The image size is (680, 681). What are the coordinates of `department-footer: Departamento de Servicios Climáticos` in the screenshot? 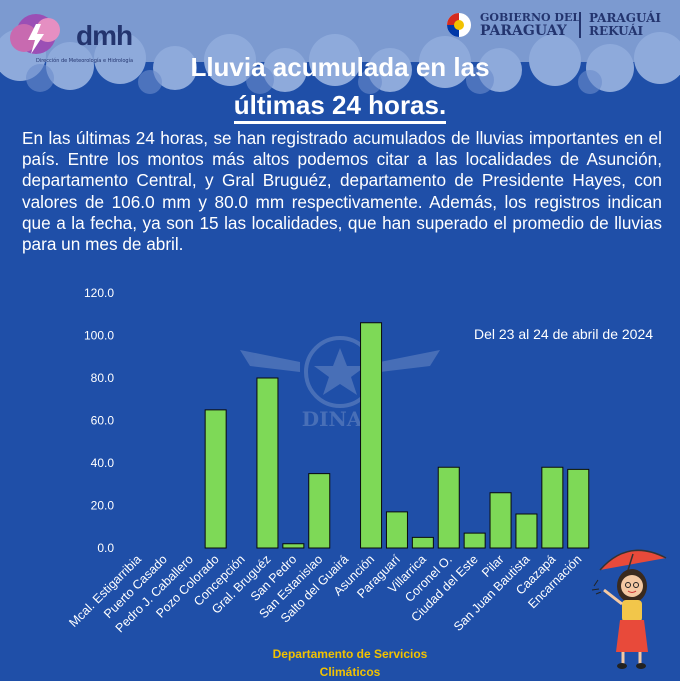 It's located at (350, 663).